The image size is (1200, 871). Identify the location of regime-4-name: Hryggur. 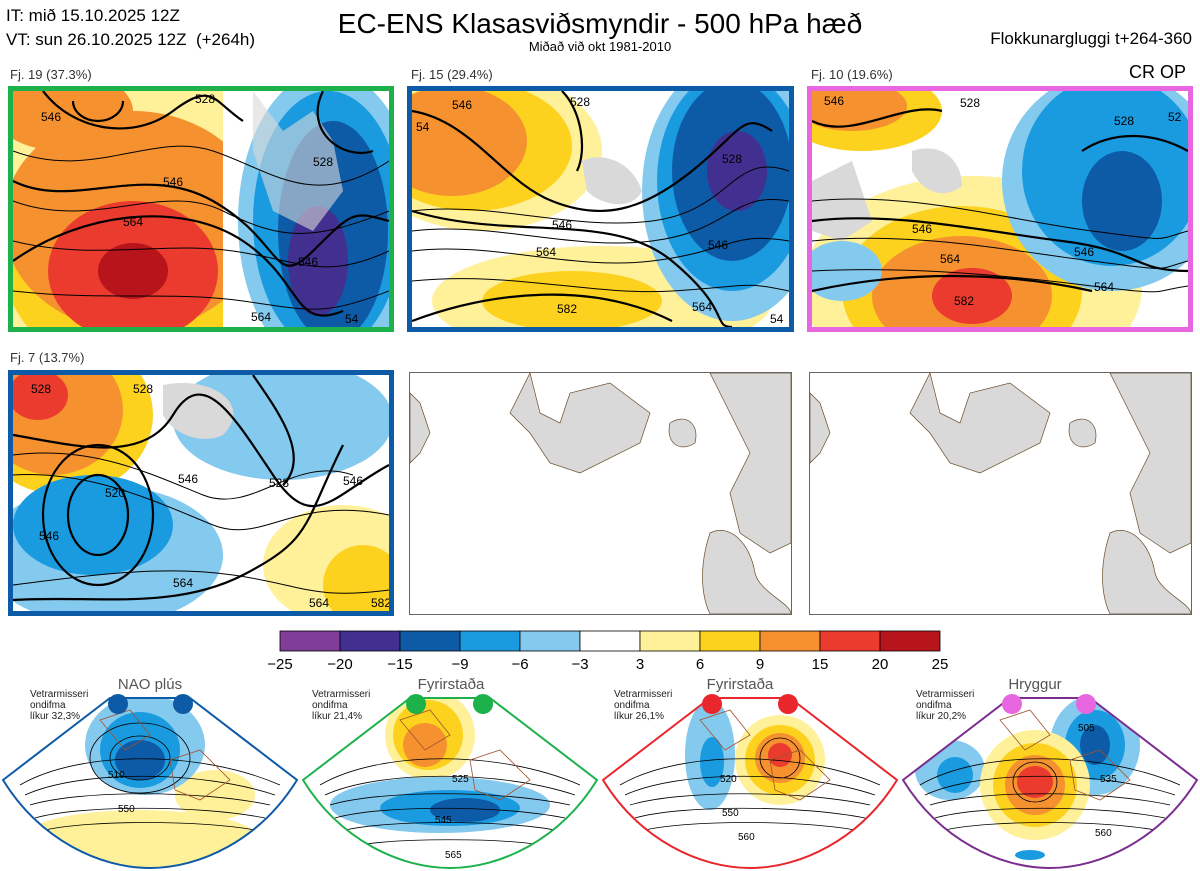
(1035, 684).